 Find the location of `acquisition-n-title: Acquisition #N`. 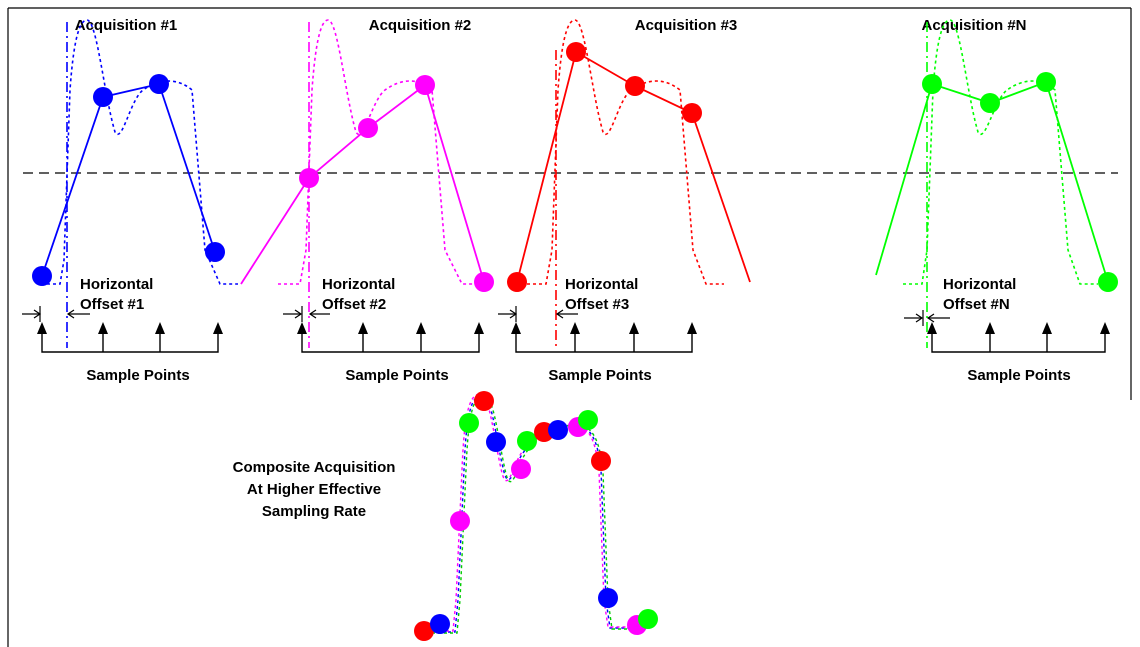

acquisition-n-title: Acquisition #N is located at coordinates (973, 25).